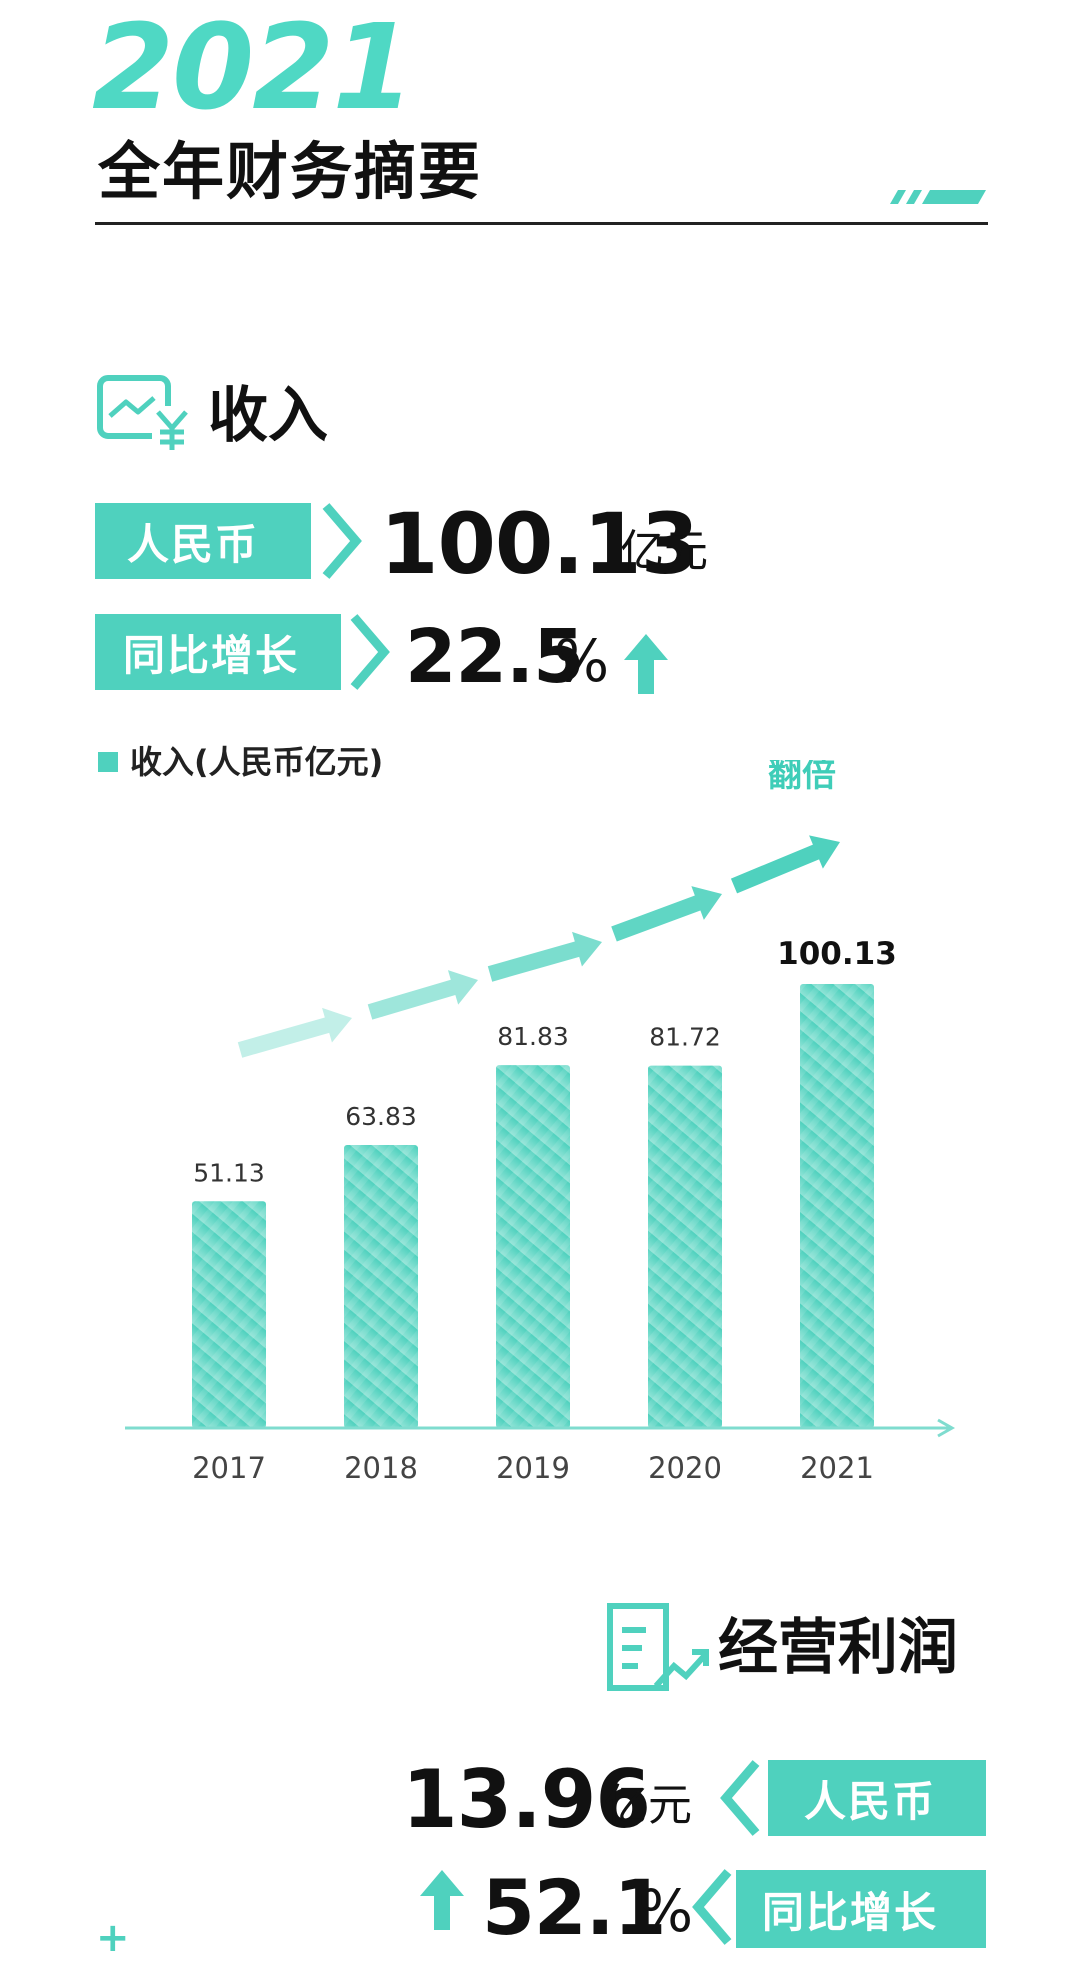 This screenshot has width=1080, height=1974. What do you see at coordinates (946, 1428) in the screenshot?
I see `x-axis-arrowhead` at bounding box center [946, 1428].